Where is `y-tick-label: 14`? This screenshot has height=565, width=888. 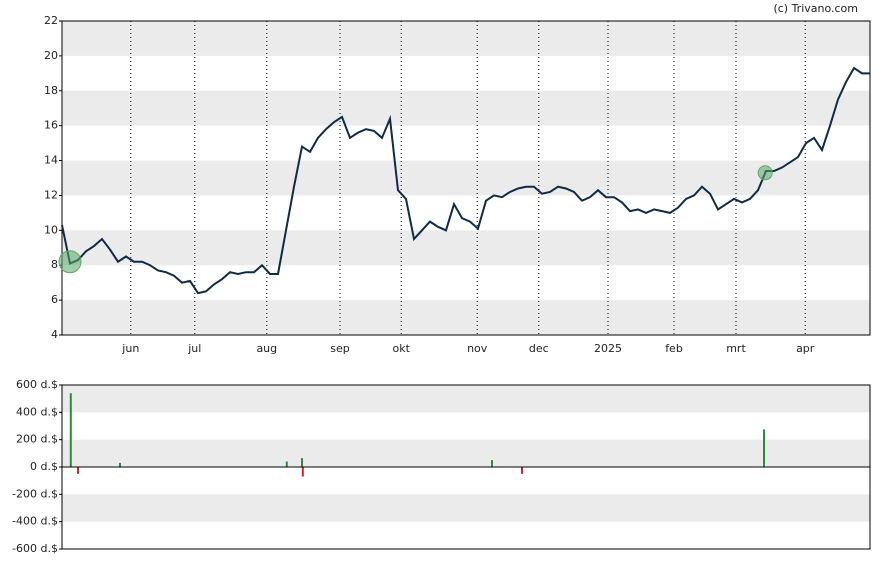 y-tick-label: 14 is located at coordinates (51, 160).